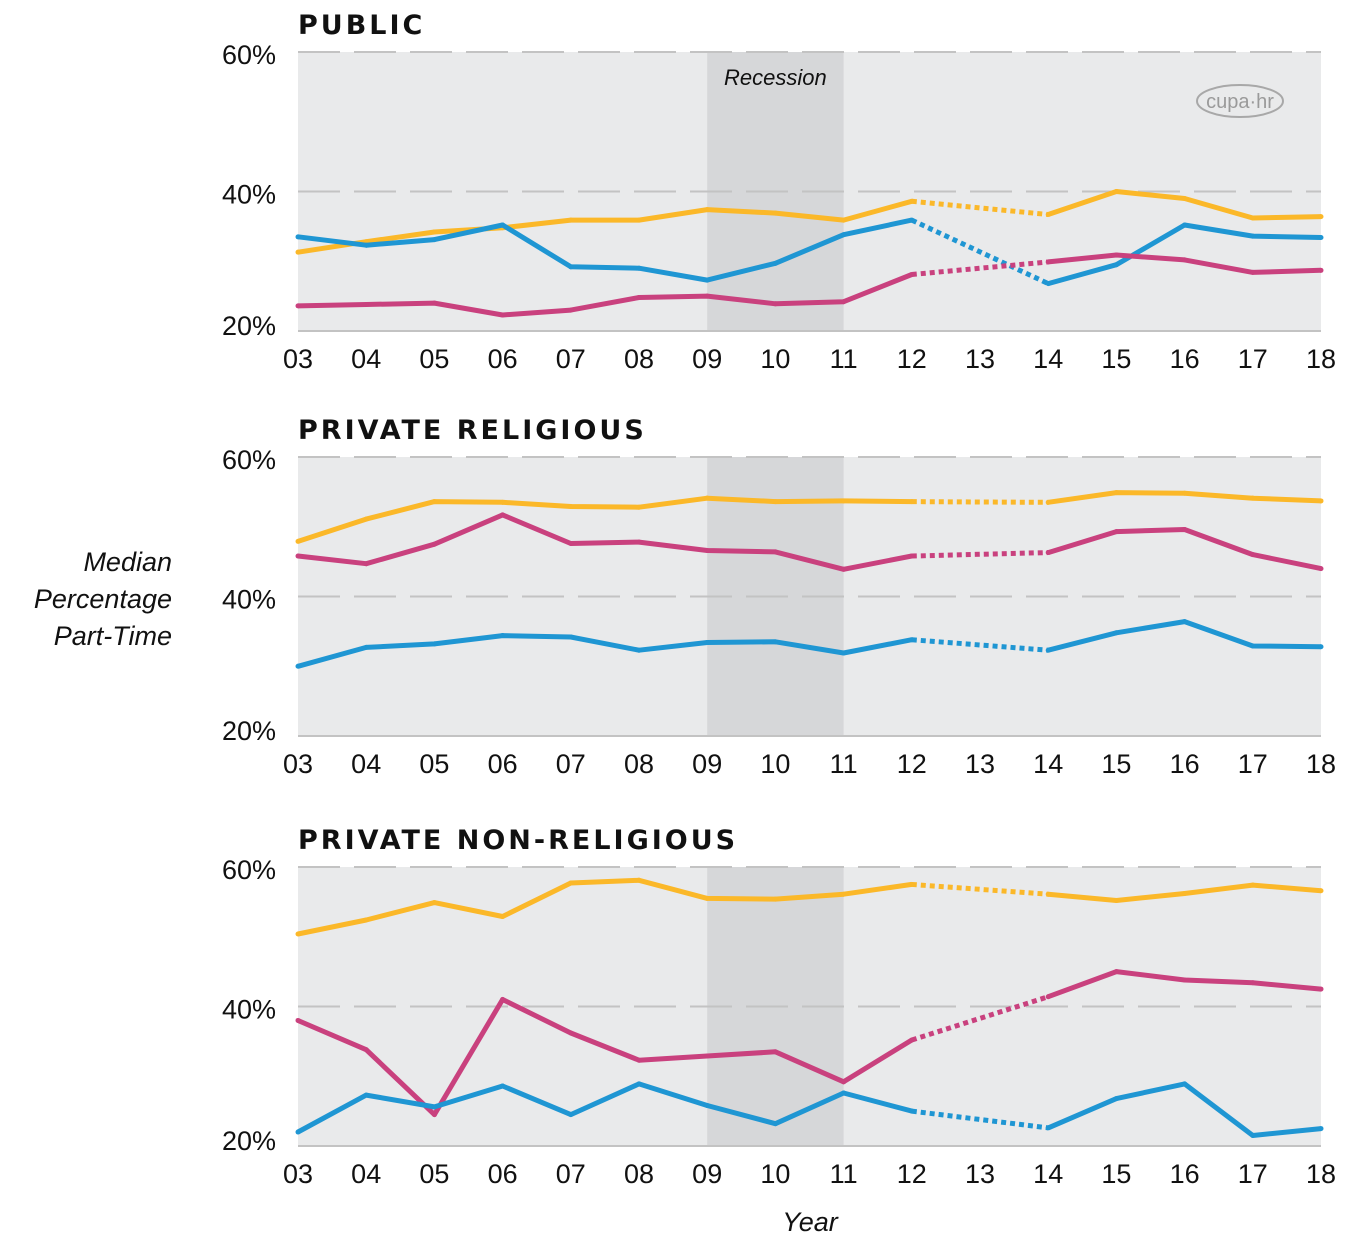 The width and height of the screenshot is (1354, 1238). Describe the element at coordinates (113, 636) in the screenshot. I see `y-axis-title-line: Part-Time` at that location.